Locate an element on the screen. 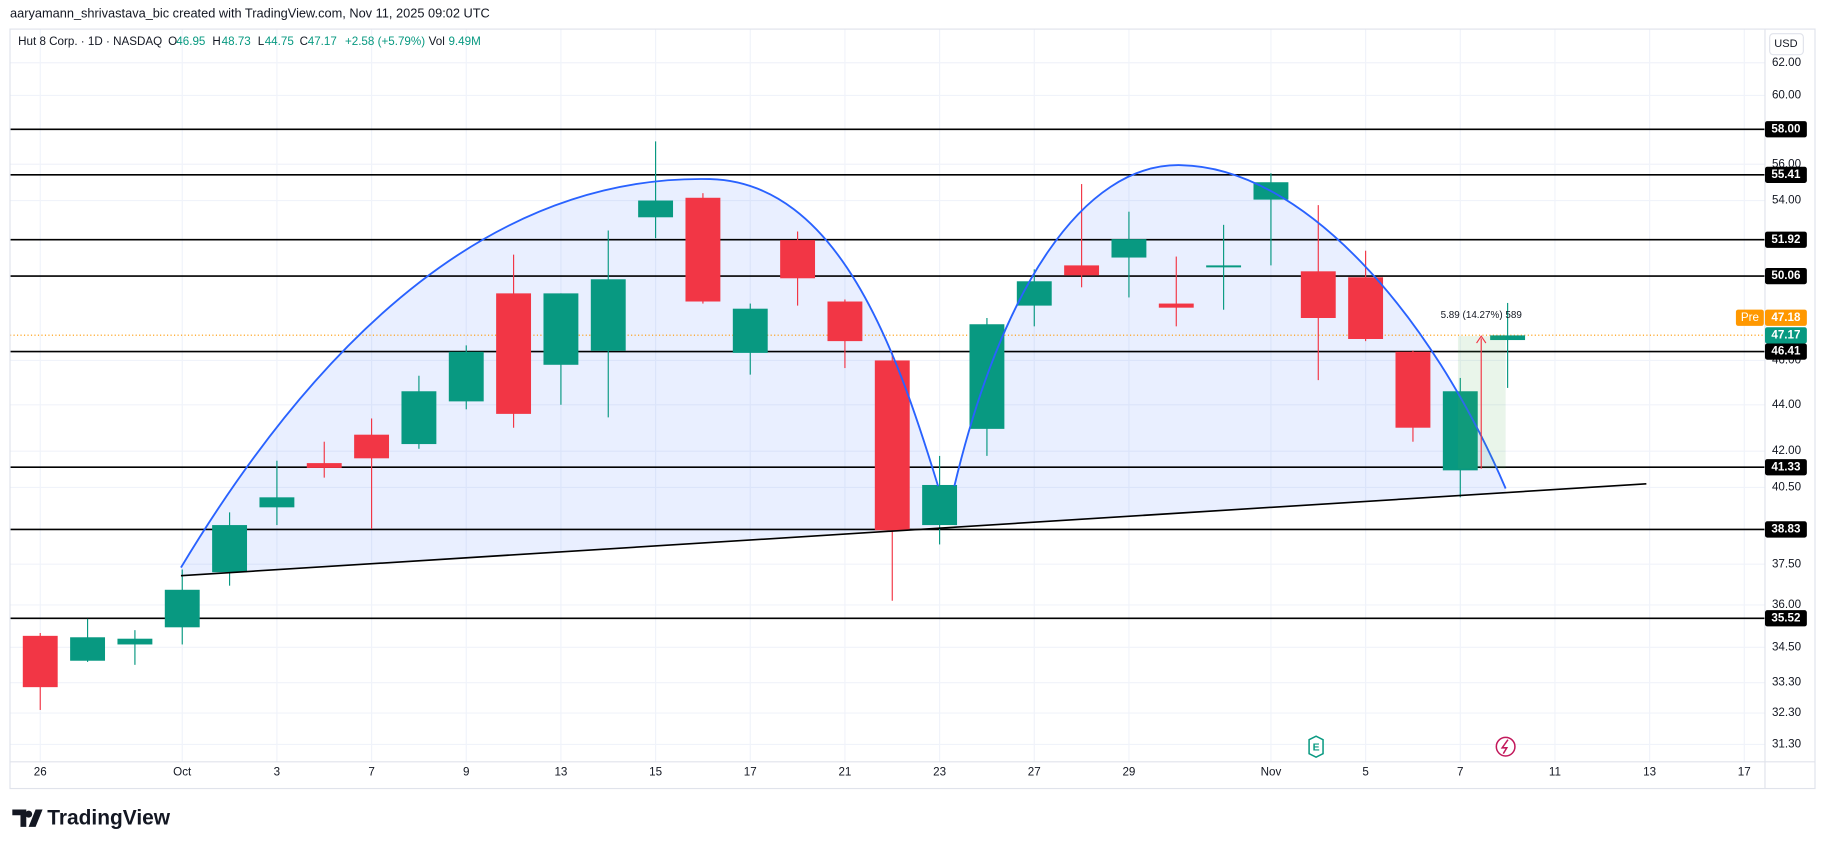 The width and height of the screenshot is (1825, 849). cup-arc is located at coordinates (1230, 326).